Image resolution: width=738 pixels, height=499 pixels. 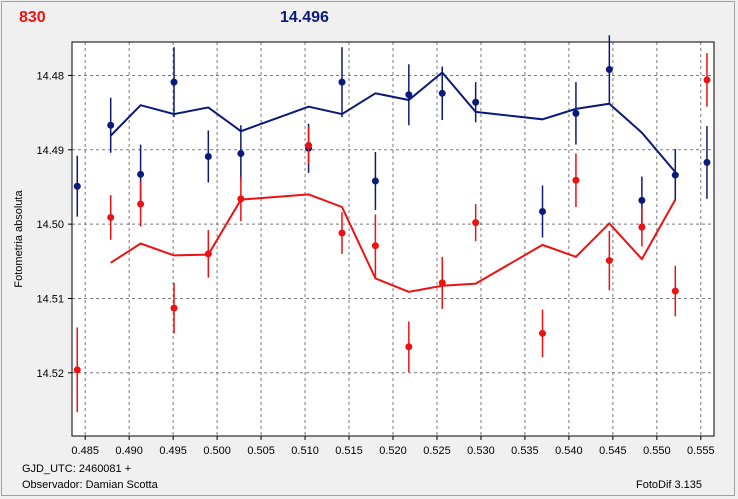 I want to click on y-tick-label: 14.49, so click(x=50, y=151).